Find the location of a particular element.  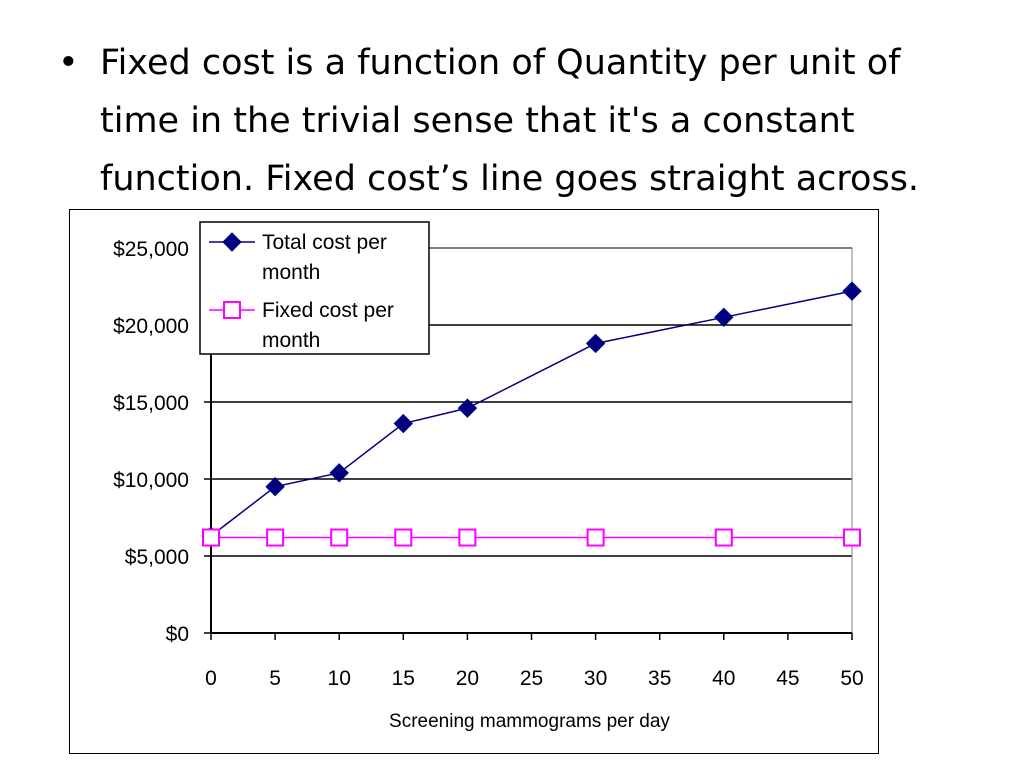

x-tick-label: 35 is located at coordinates (659, 678).